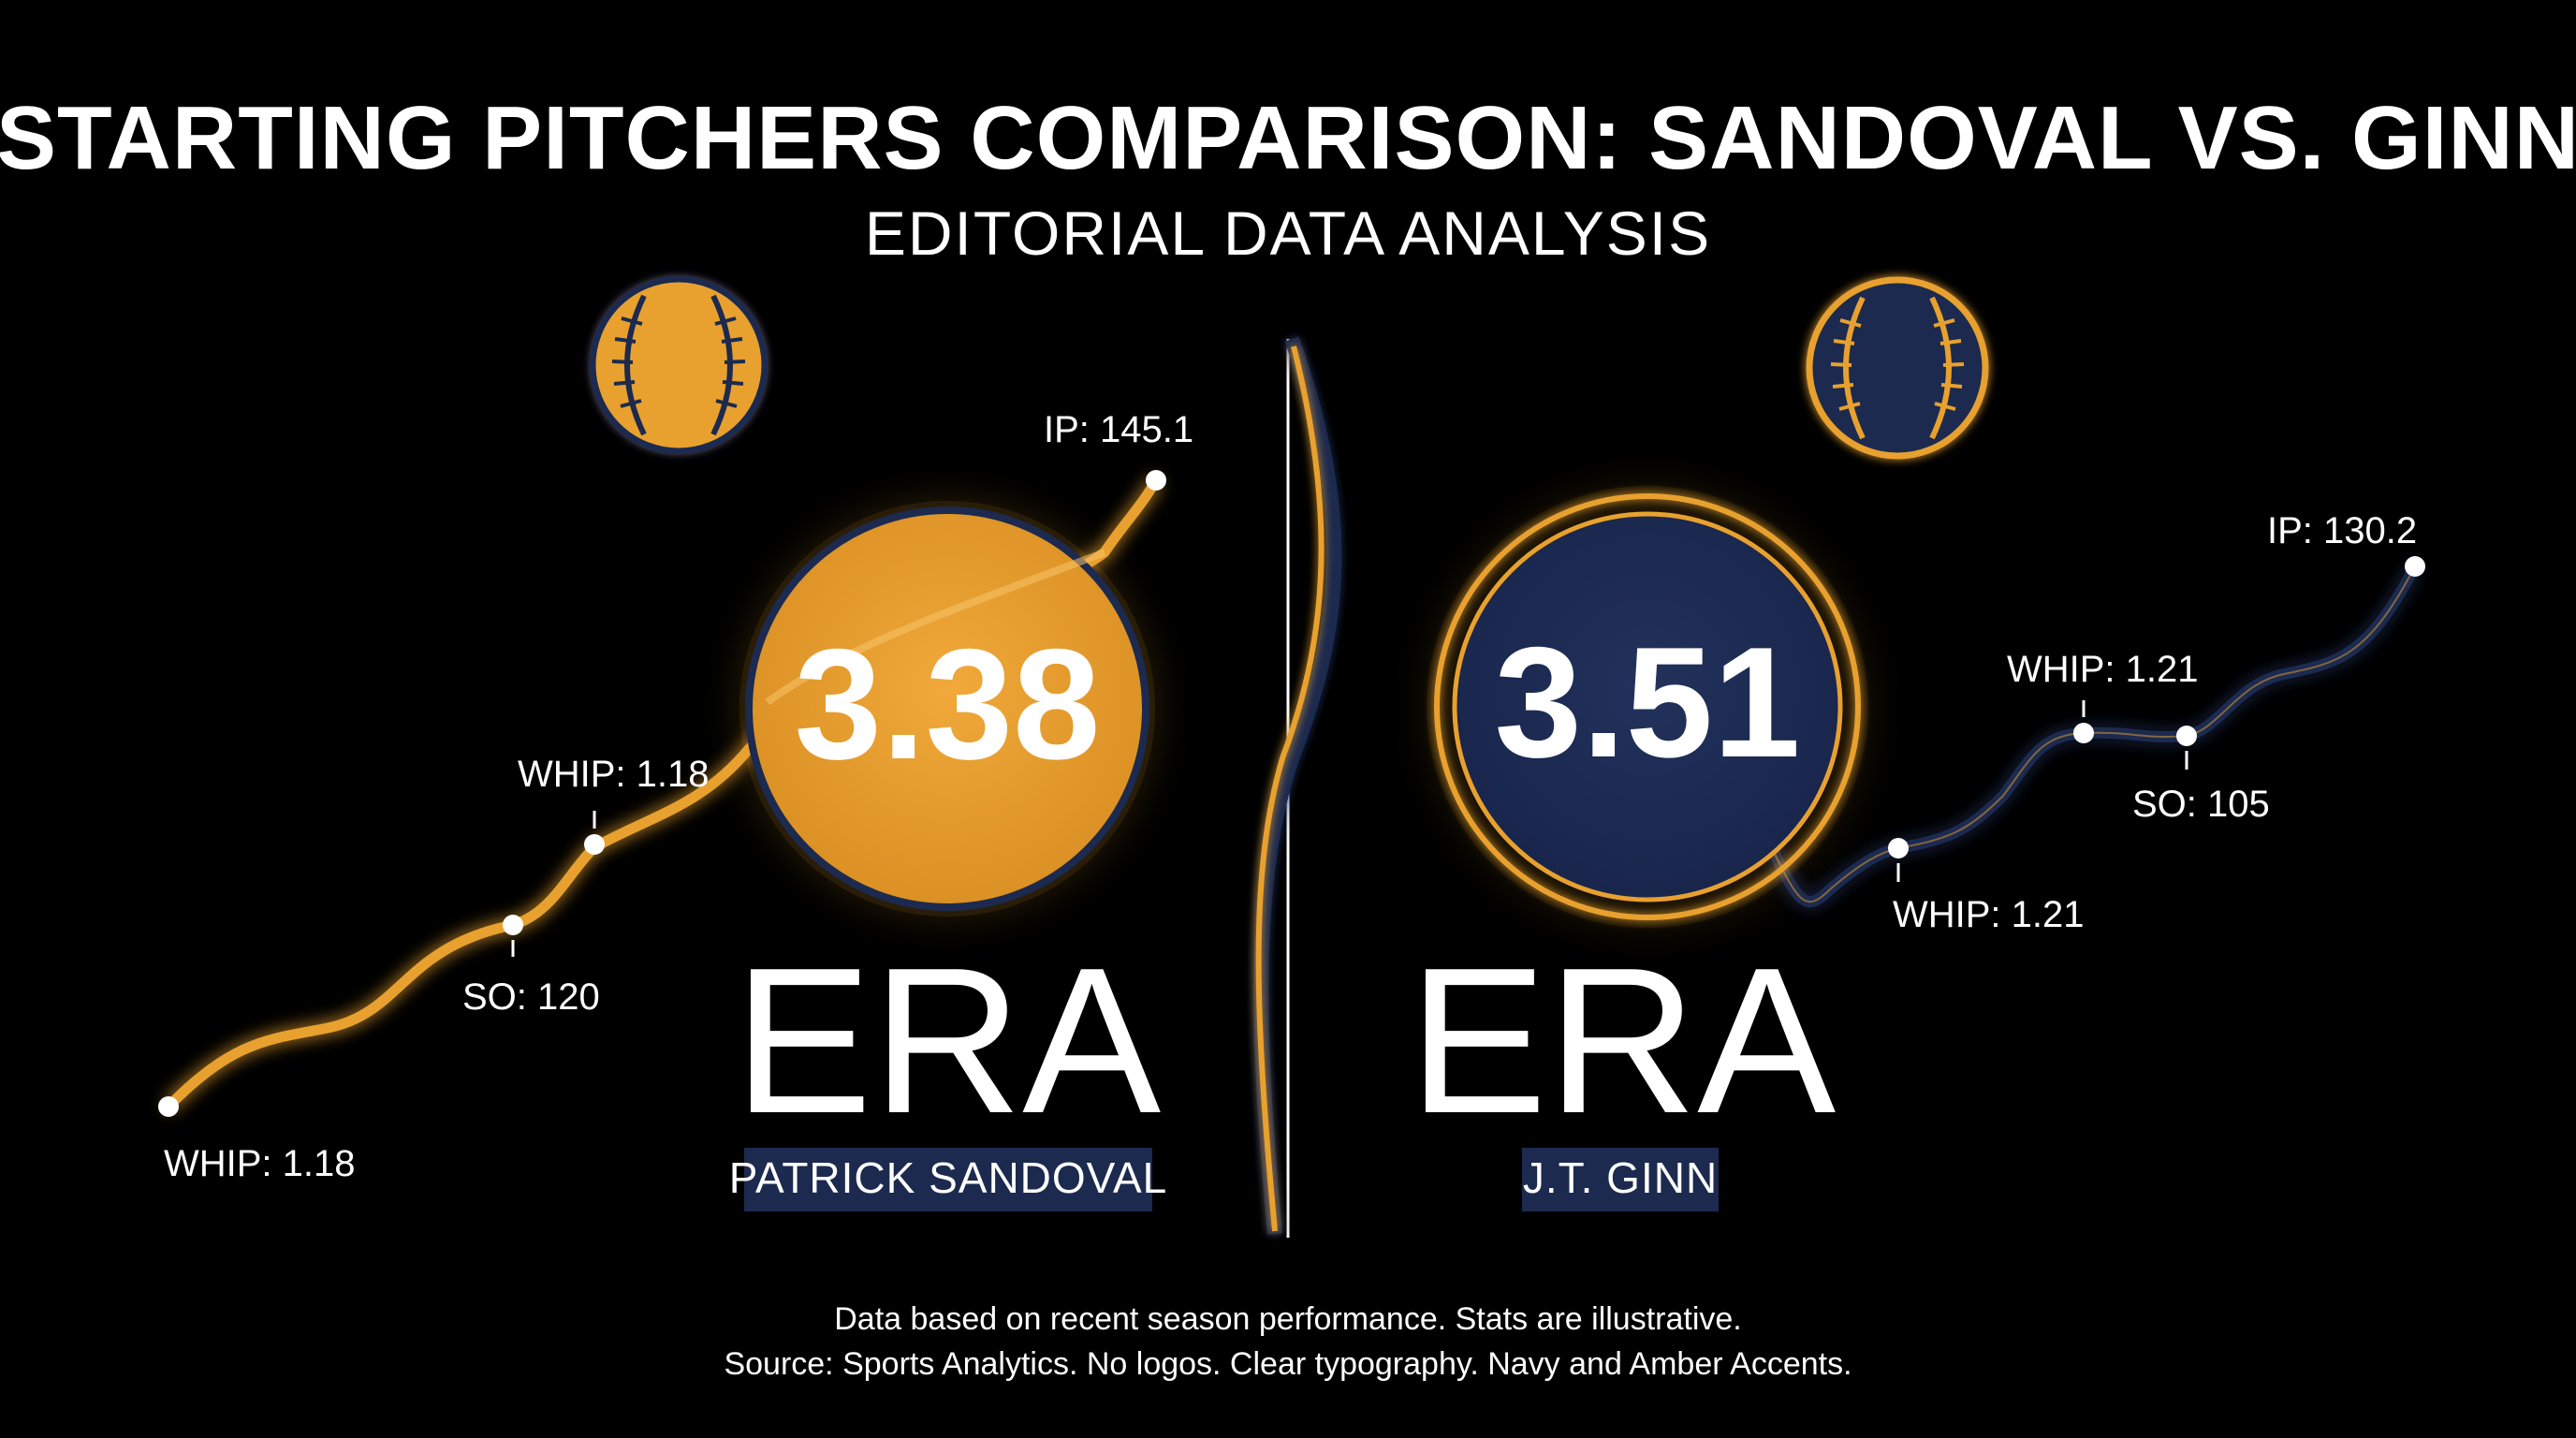  Describe the element at coordinates (947, 1041) in the screenshot. I see `sandoval-era-label: ERA` at that location.